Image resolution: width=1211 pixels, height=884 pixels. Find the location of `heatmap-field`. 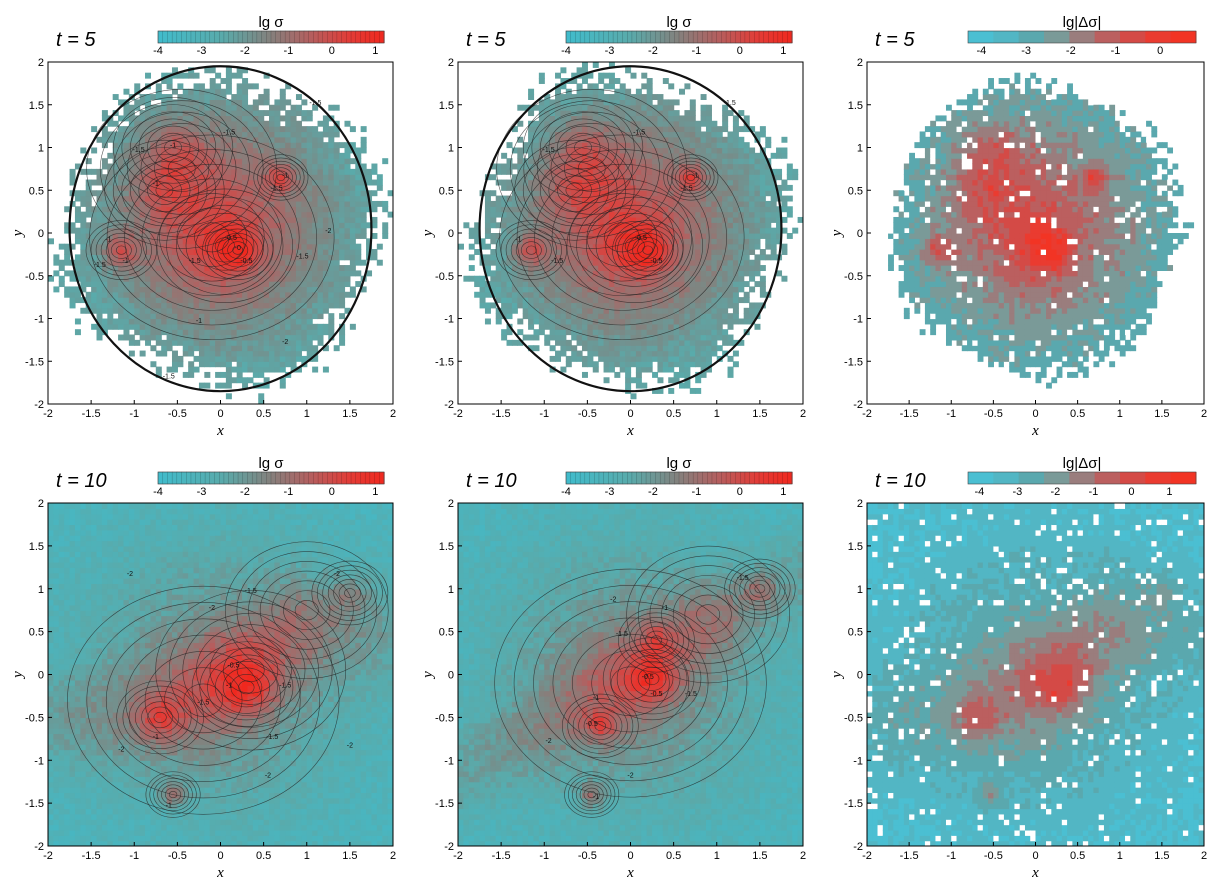

heatmap-field is located at coordinates (220, 234).